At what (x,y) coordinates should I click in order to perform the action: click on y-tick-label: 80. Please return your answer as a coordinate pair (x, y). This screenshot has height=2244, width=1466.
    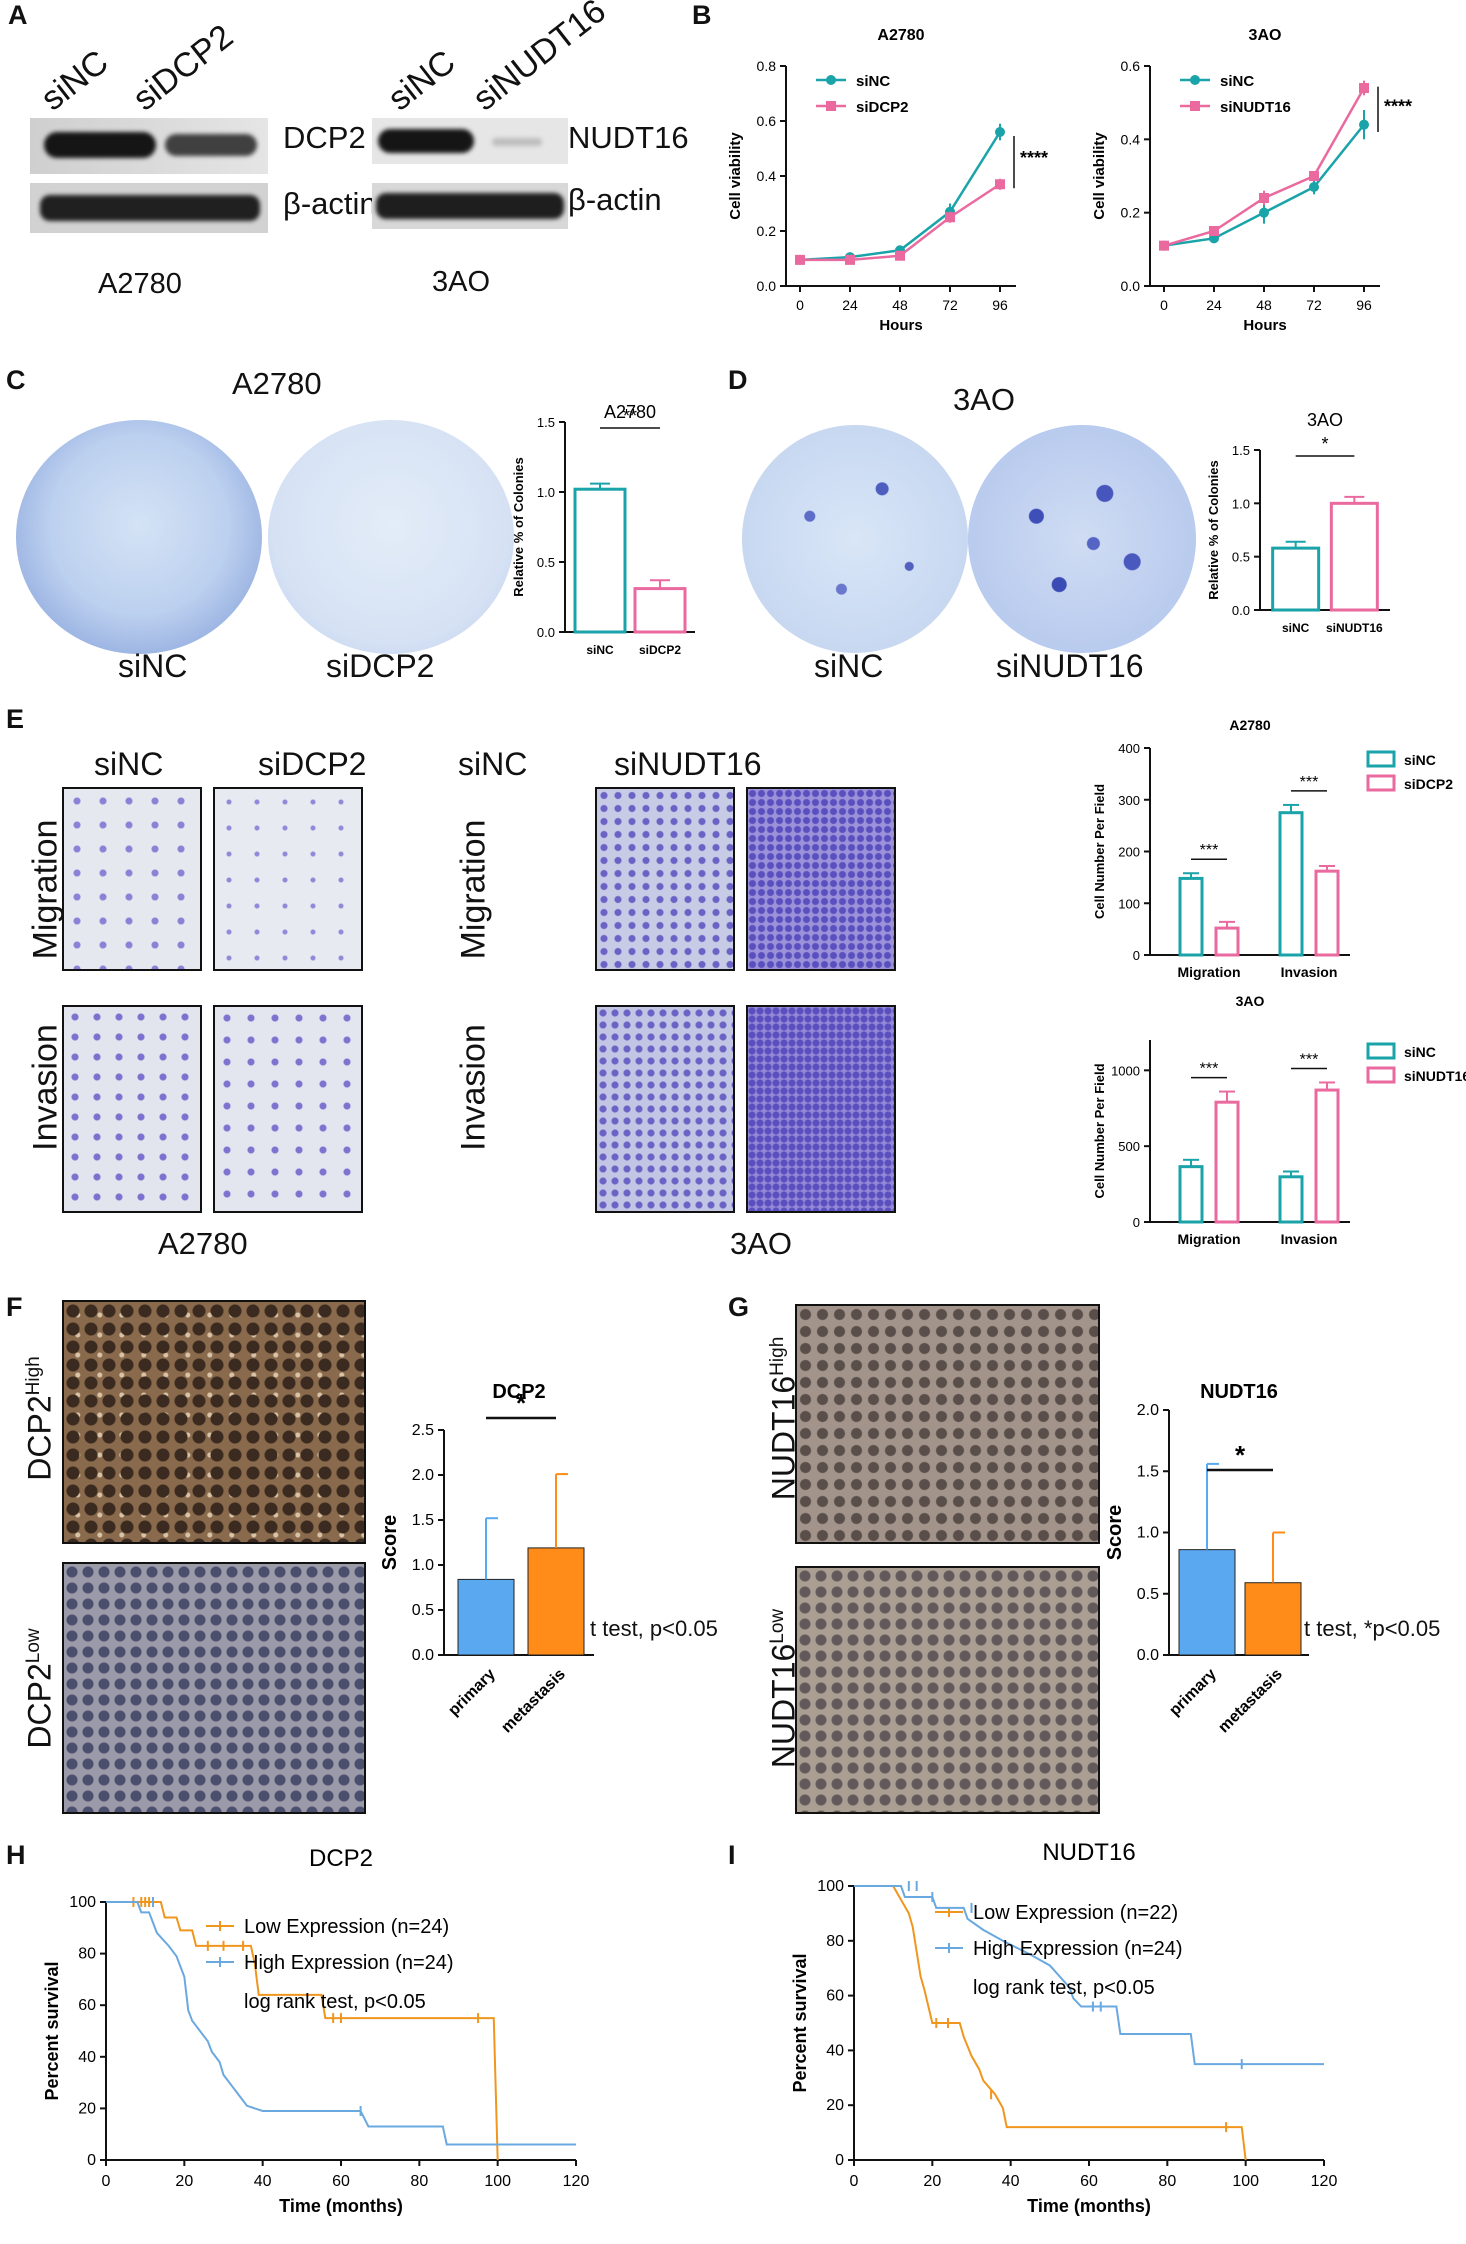
    Looking at the image, I should click on (87, 1954).